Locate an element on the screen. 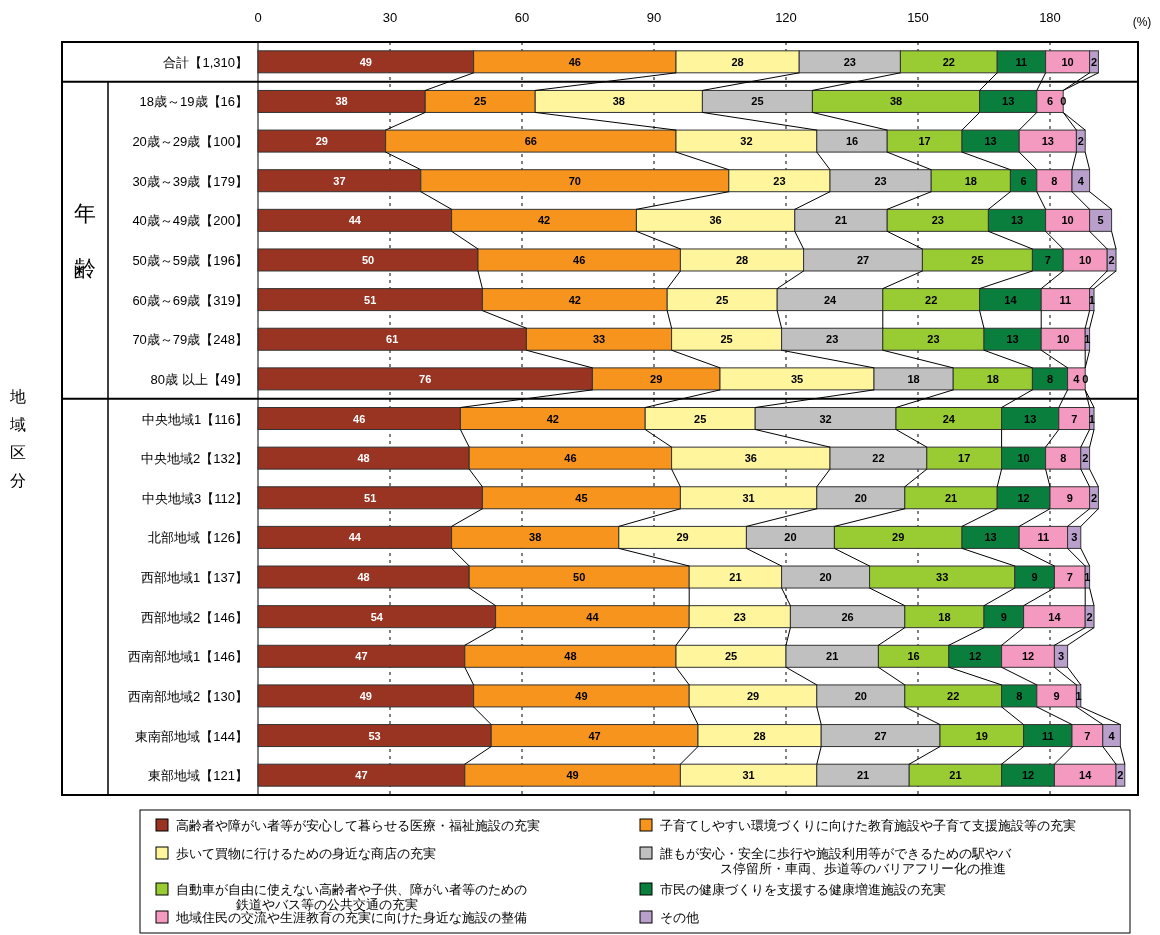  data-label: 29 is located at coordinates (753, 695).